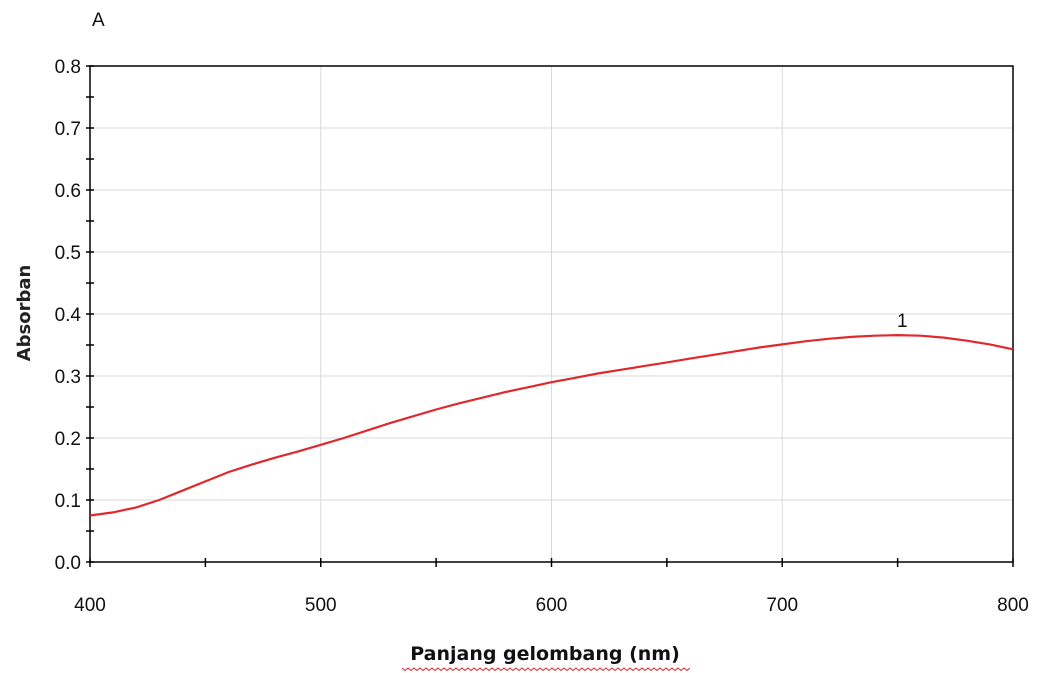 The width and height of the screenshot is (1038, 673). I want to click on peak-annotation-label: 1, so click(902, 321).